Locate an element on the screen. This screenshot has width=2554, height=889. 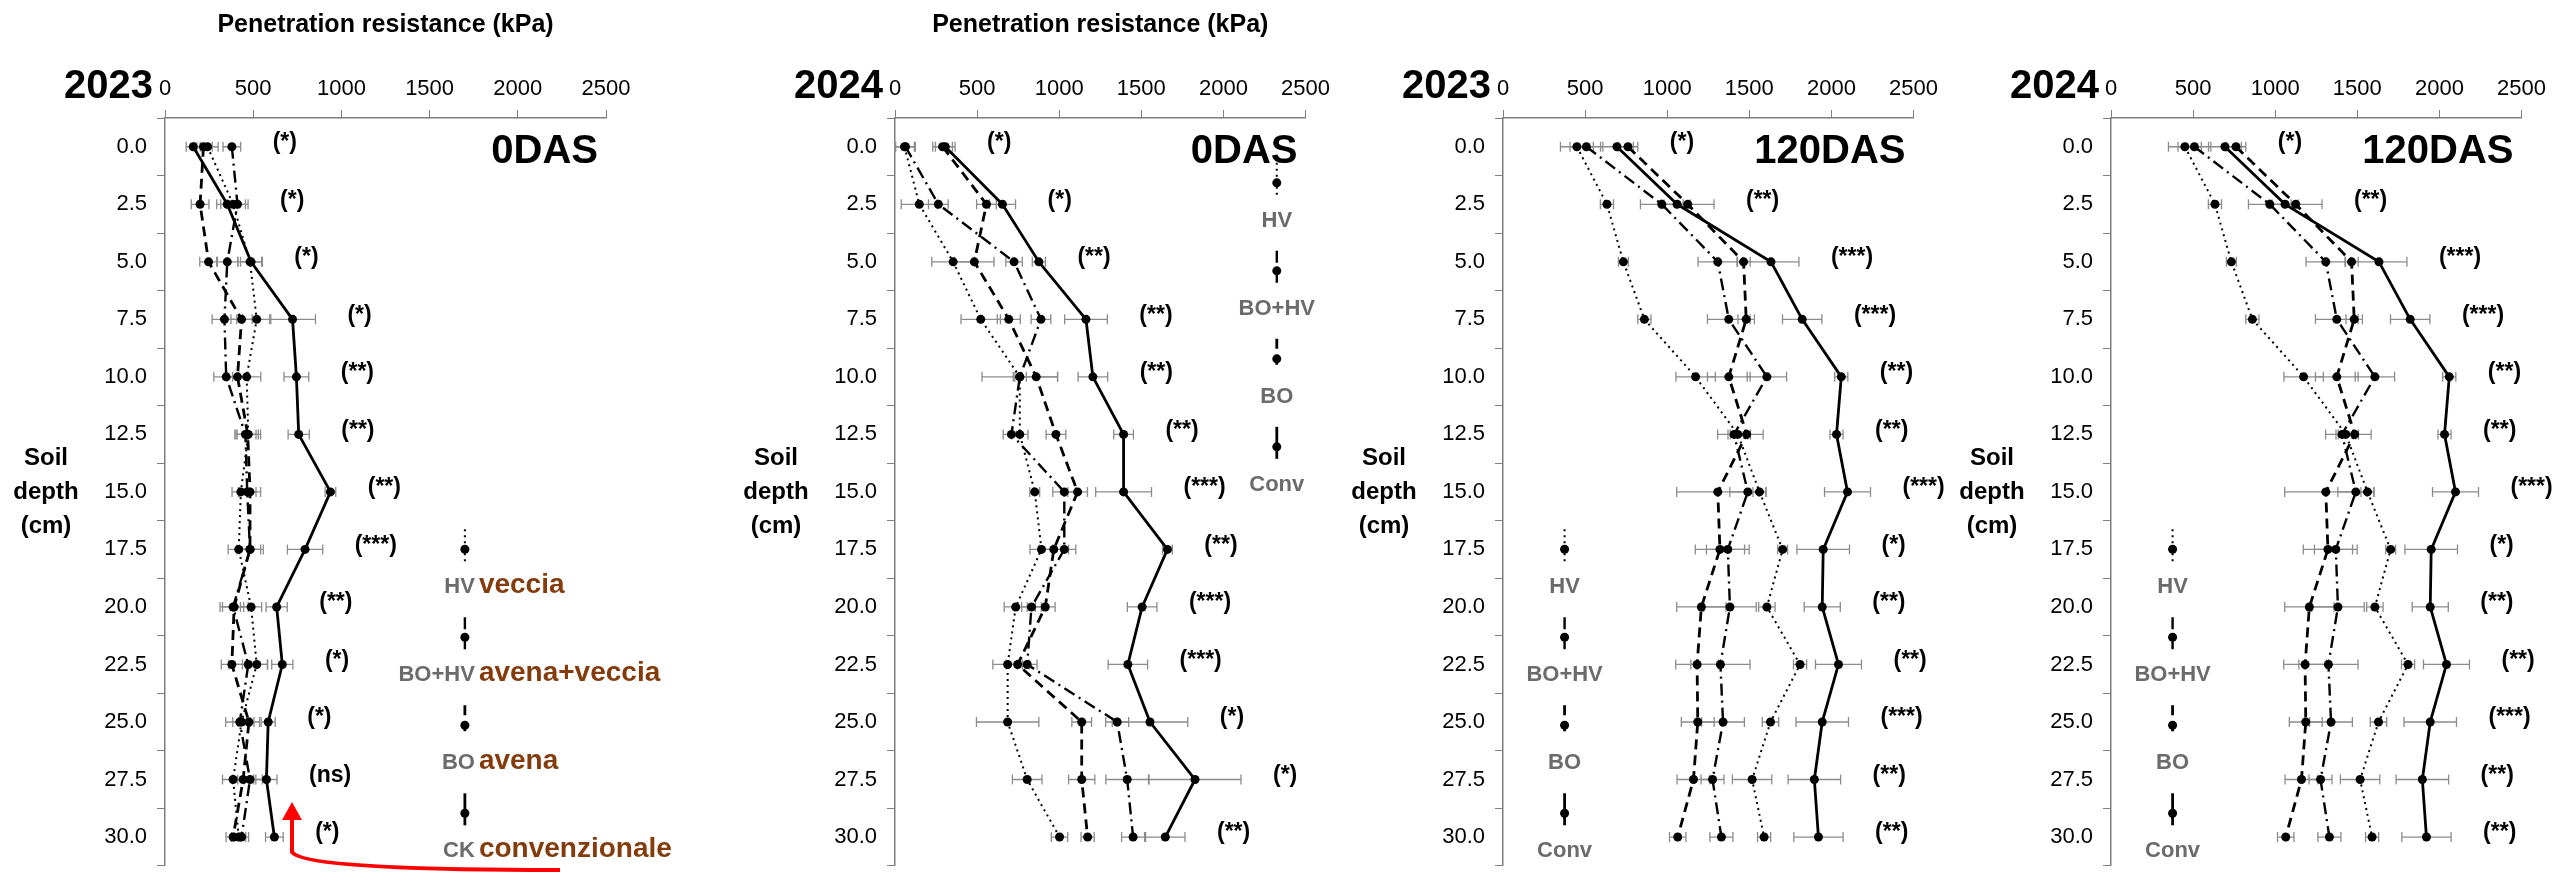
annotation: avena+veccia is located at coordinates (569, 672).